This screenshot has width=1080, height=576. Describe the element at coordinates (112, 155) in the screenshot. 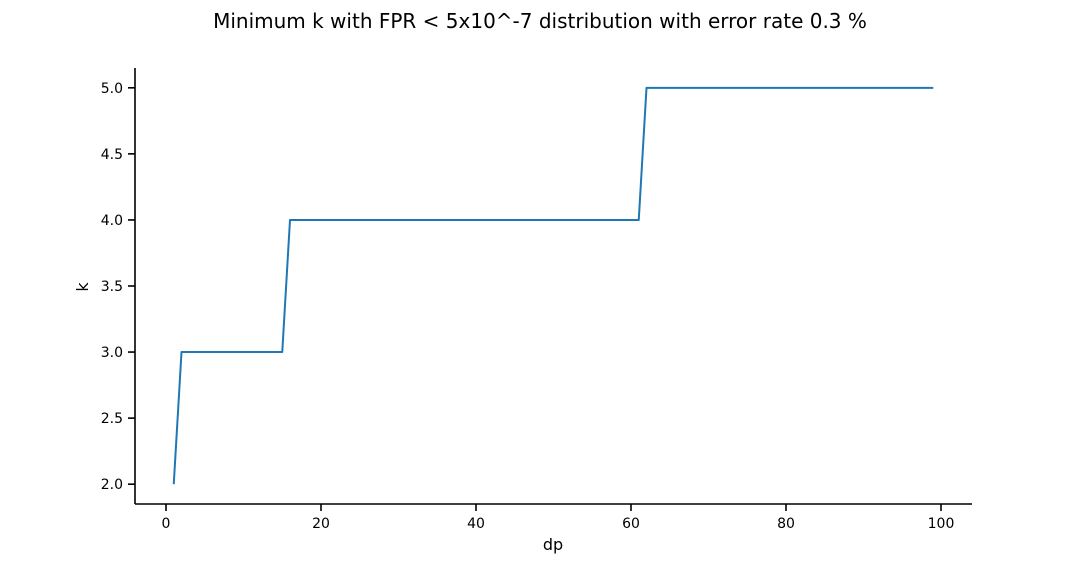

I see `y-tick-label: 4.5` at that location.